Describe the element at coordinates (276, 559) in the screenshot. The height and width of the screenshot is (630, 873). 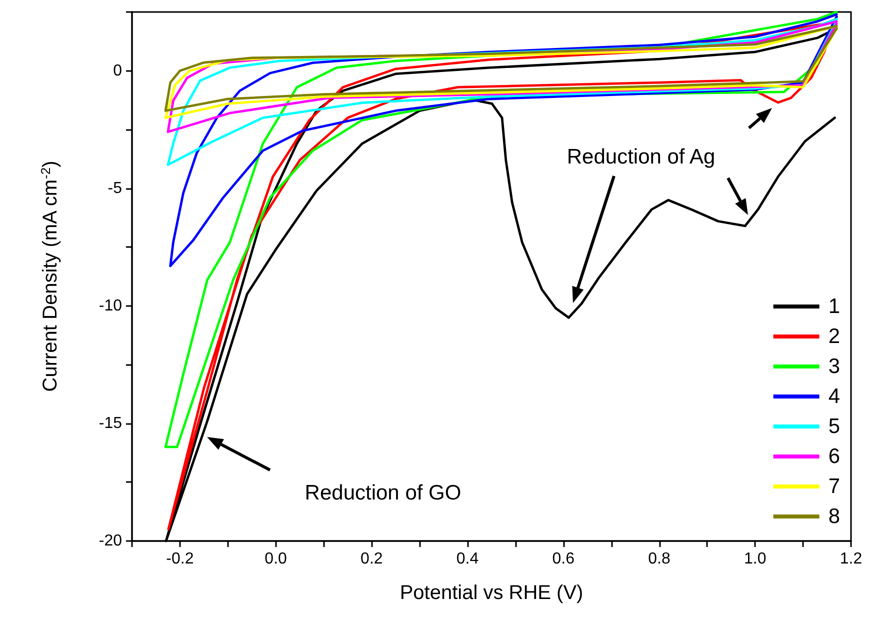
I see `x-tick-label: 0.0` at that location.